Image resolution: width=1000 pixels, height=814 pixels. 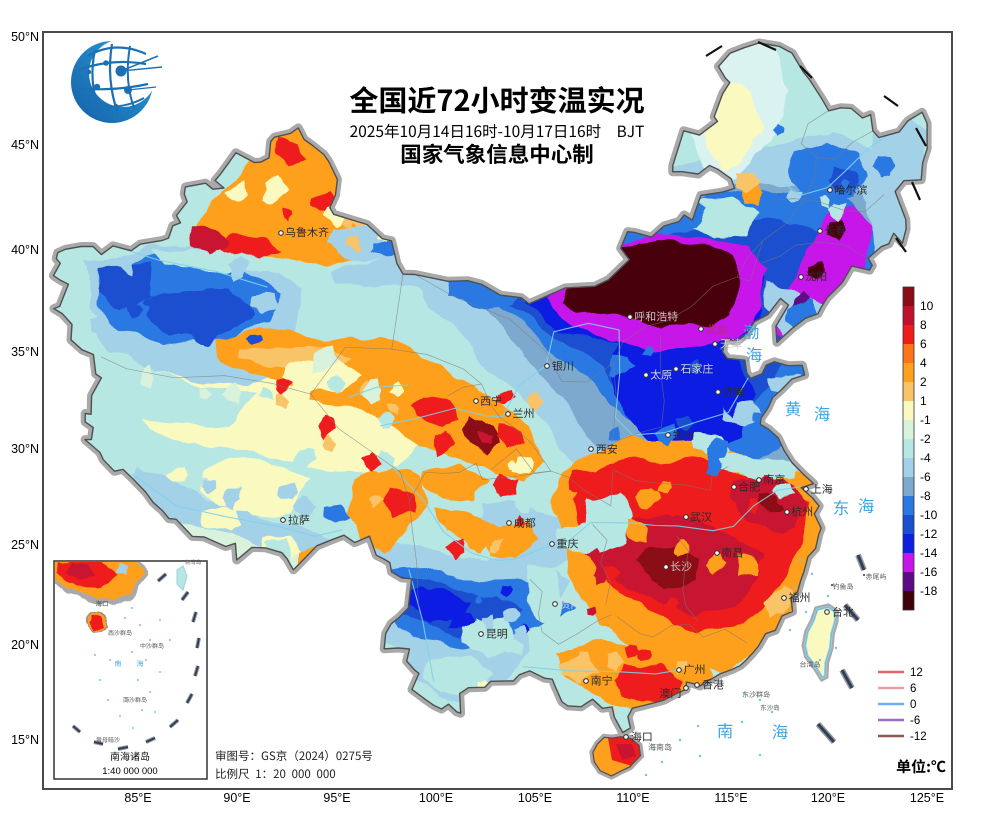 I want to click on svg-text: 115°E, so click(x=730, y=798).